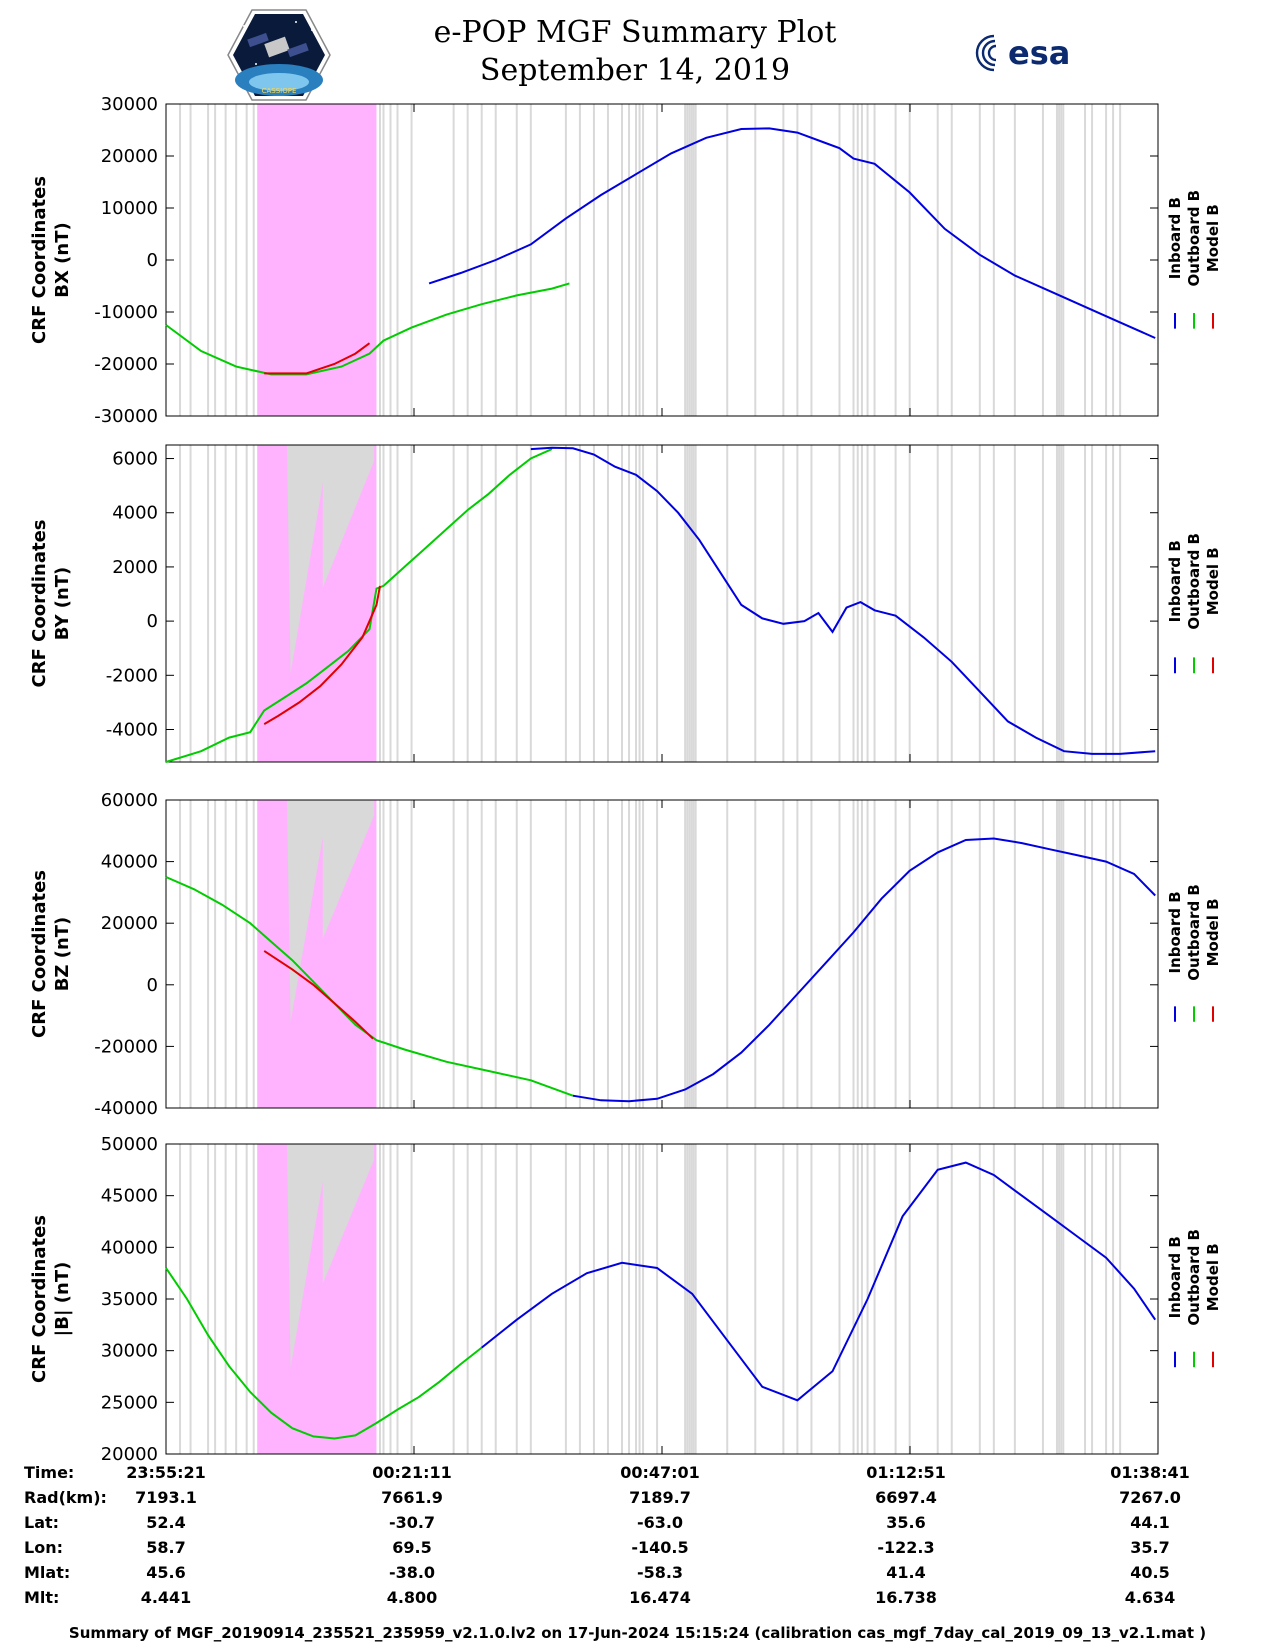 The height and width of the screenshot is (1650, 1275). What do you see at coordinates (412, 1572) in the screenshot?
I see `info-row-value: -38.0` at bounding box center [412, 1572].